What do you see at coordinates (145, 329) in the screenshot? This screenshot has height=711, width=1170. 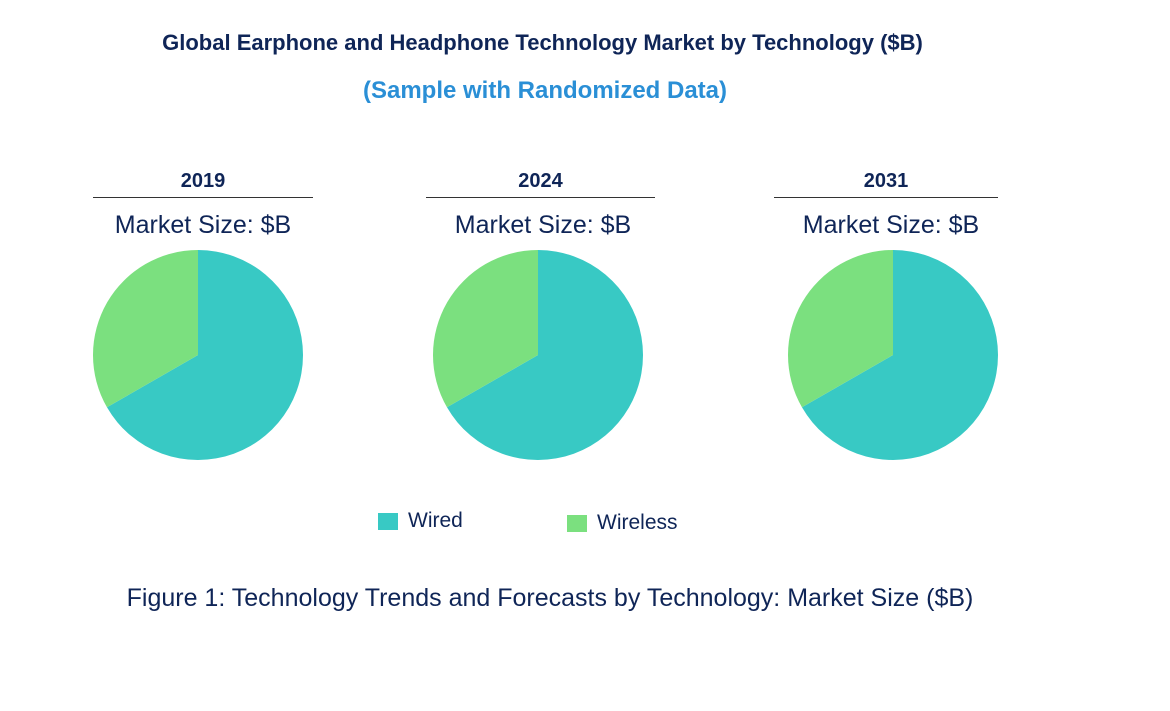 I see `pie-slice-2019-wireless` at bounding box center [145, 329].